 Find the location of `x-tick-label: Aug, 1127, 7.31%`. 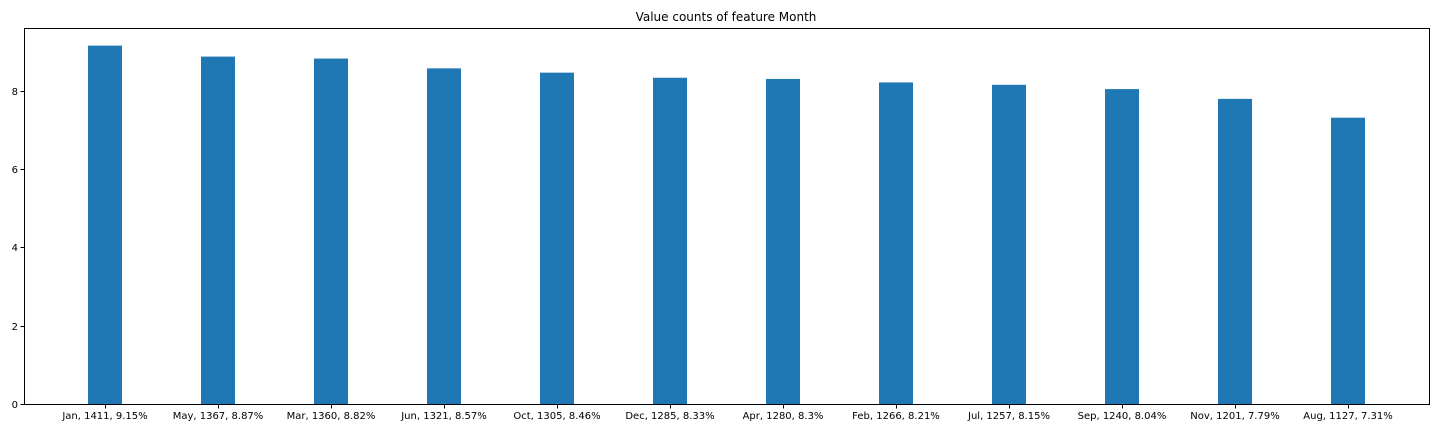

x-tick-label: Aug, 1127, 7.31% is located at coordinates (1347, 416).